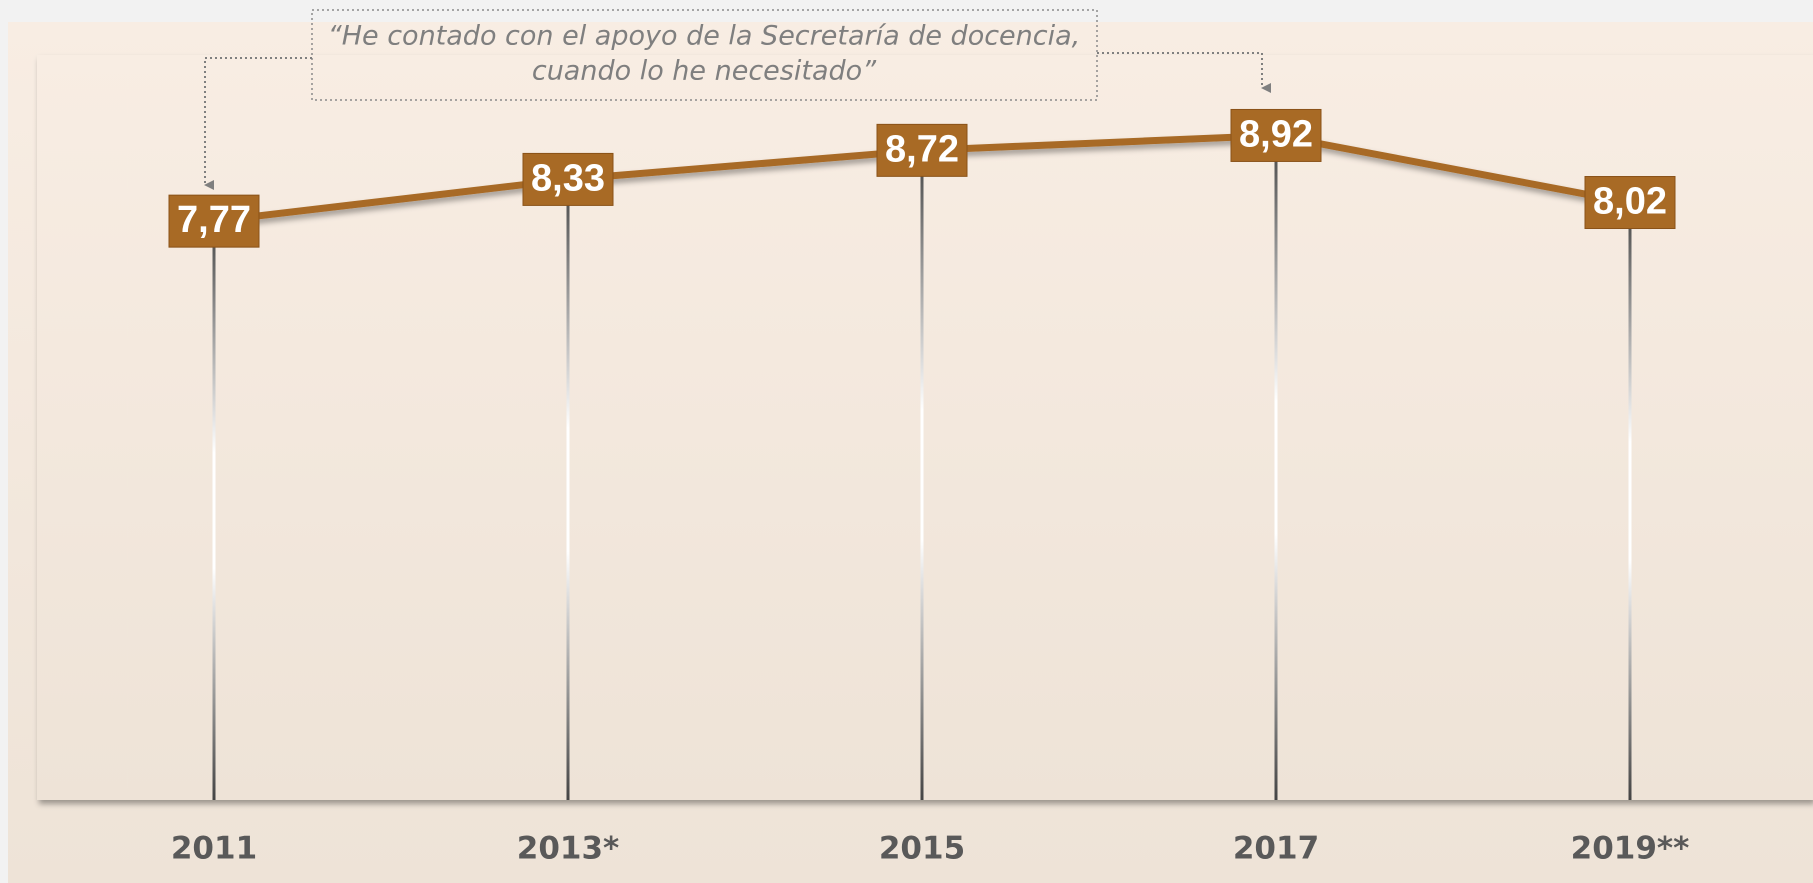 The image size is (1813, 883). What do you see at coordinates (214, 849) in the screenshot?
I see `x-tick-label: 2011` at bounding box center [214, 849].